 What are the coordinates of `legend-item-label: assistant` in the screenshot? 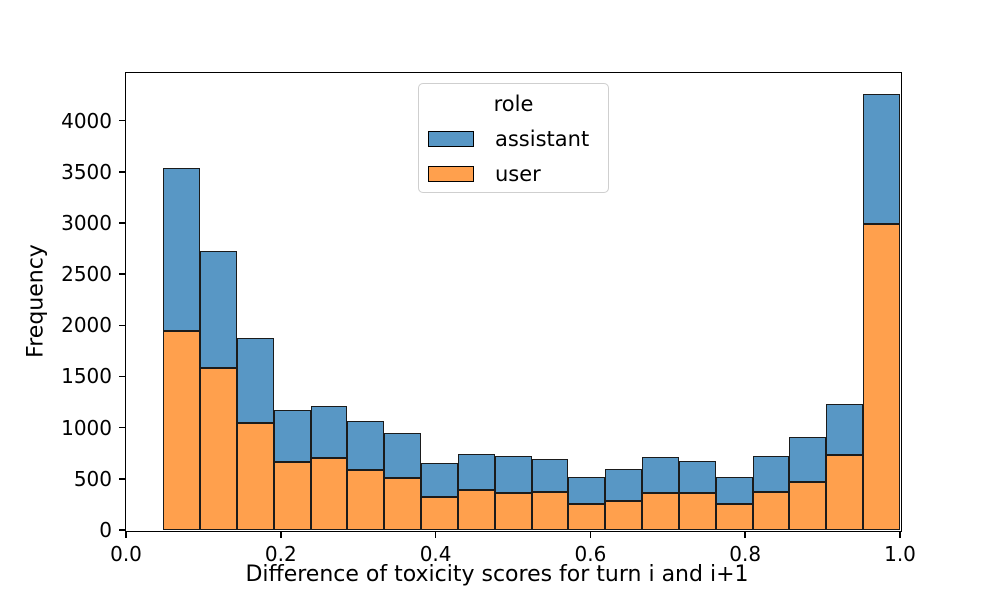 It's located at (542, 138).